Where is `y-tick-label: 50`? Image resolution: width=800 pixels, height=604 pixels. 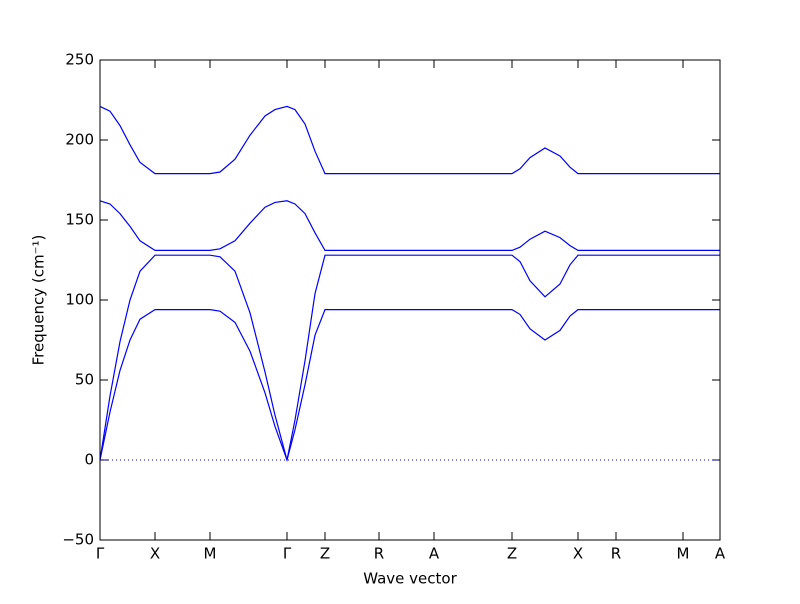
y-tick-label: 50 is located at coordinates (84, 380).